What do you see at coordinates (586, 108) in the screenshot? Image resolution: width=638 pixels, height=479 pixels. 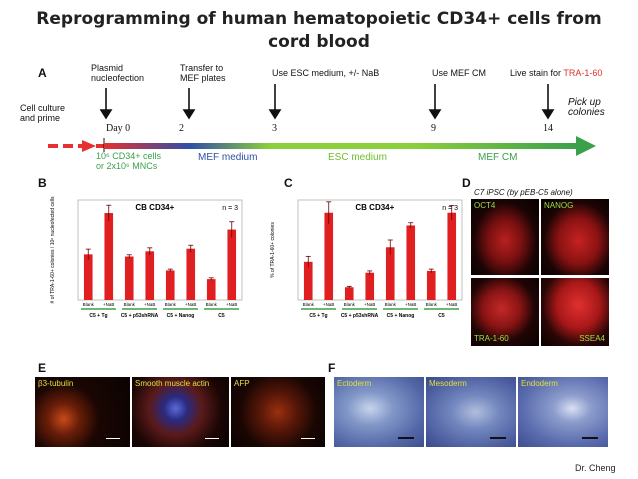 I see `pickup-label: Pick up colonies` at bounding box center [586, 108].